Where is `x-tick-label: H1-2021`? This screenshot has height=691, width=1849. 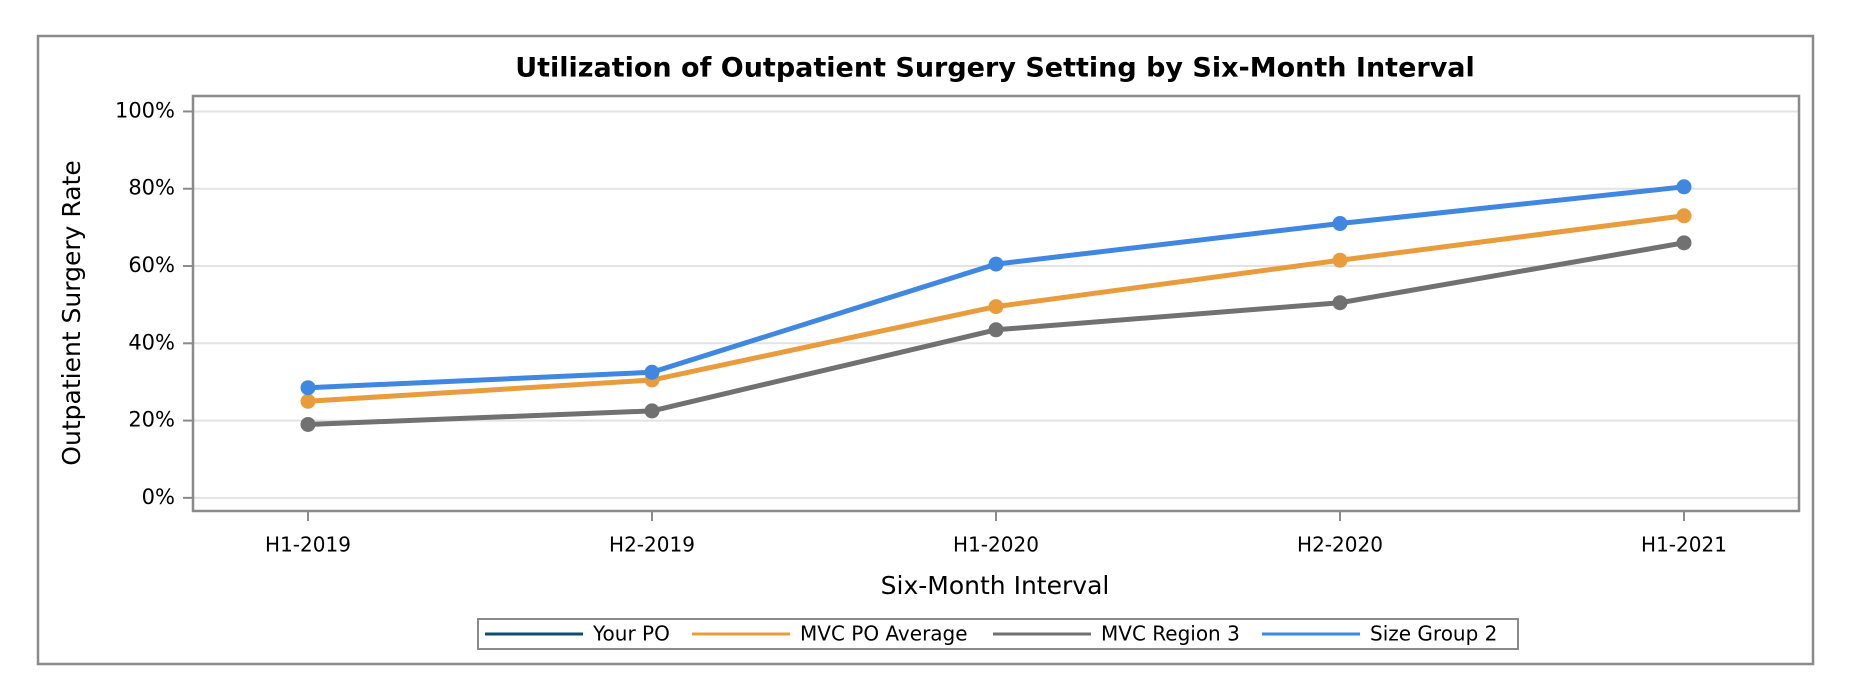
x-tick-label: H1-2021 is located at coordinates (1684, 545).